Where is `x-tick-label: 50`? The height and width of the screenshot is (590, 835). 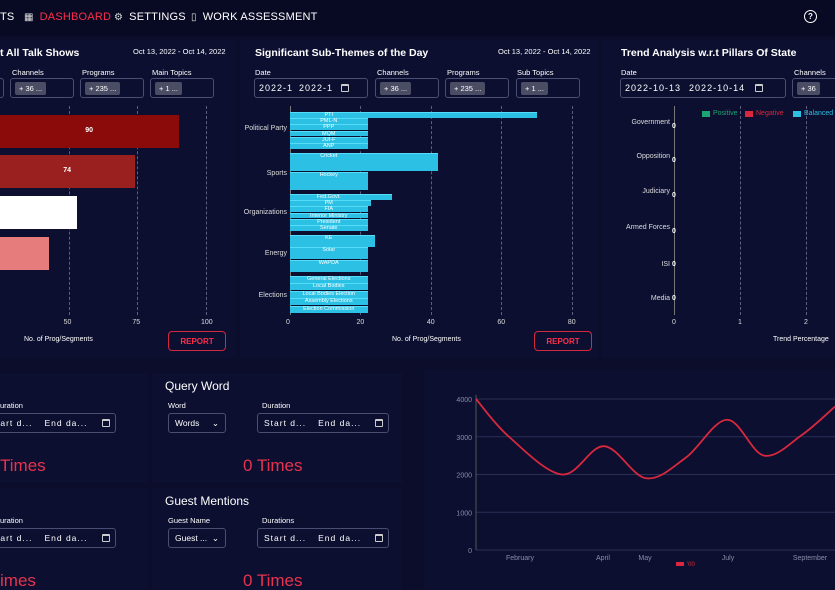
x-tick-label: 50 is located at coordinates (67, 322).